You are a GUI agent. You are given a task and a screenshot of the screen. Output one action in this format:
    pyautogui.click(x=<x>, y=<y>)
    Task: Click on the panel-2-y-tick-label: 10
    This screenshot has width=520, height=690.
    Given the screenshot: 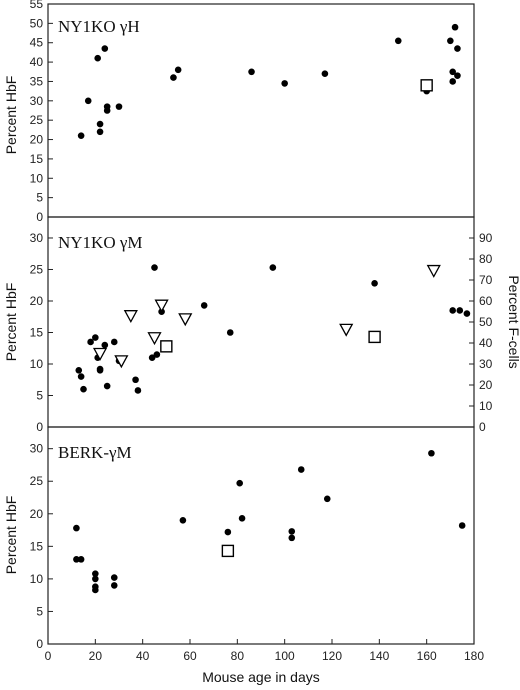 What is the action you would take?
    pyautogui.click(x=37, y=364)
    